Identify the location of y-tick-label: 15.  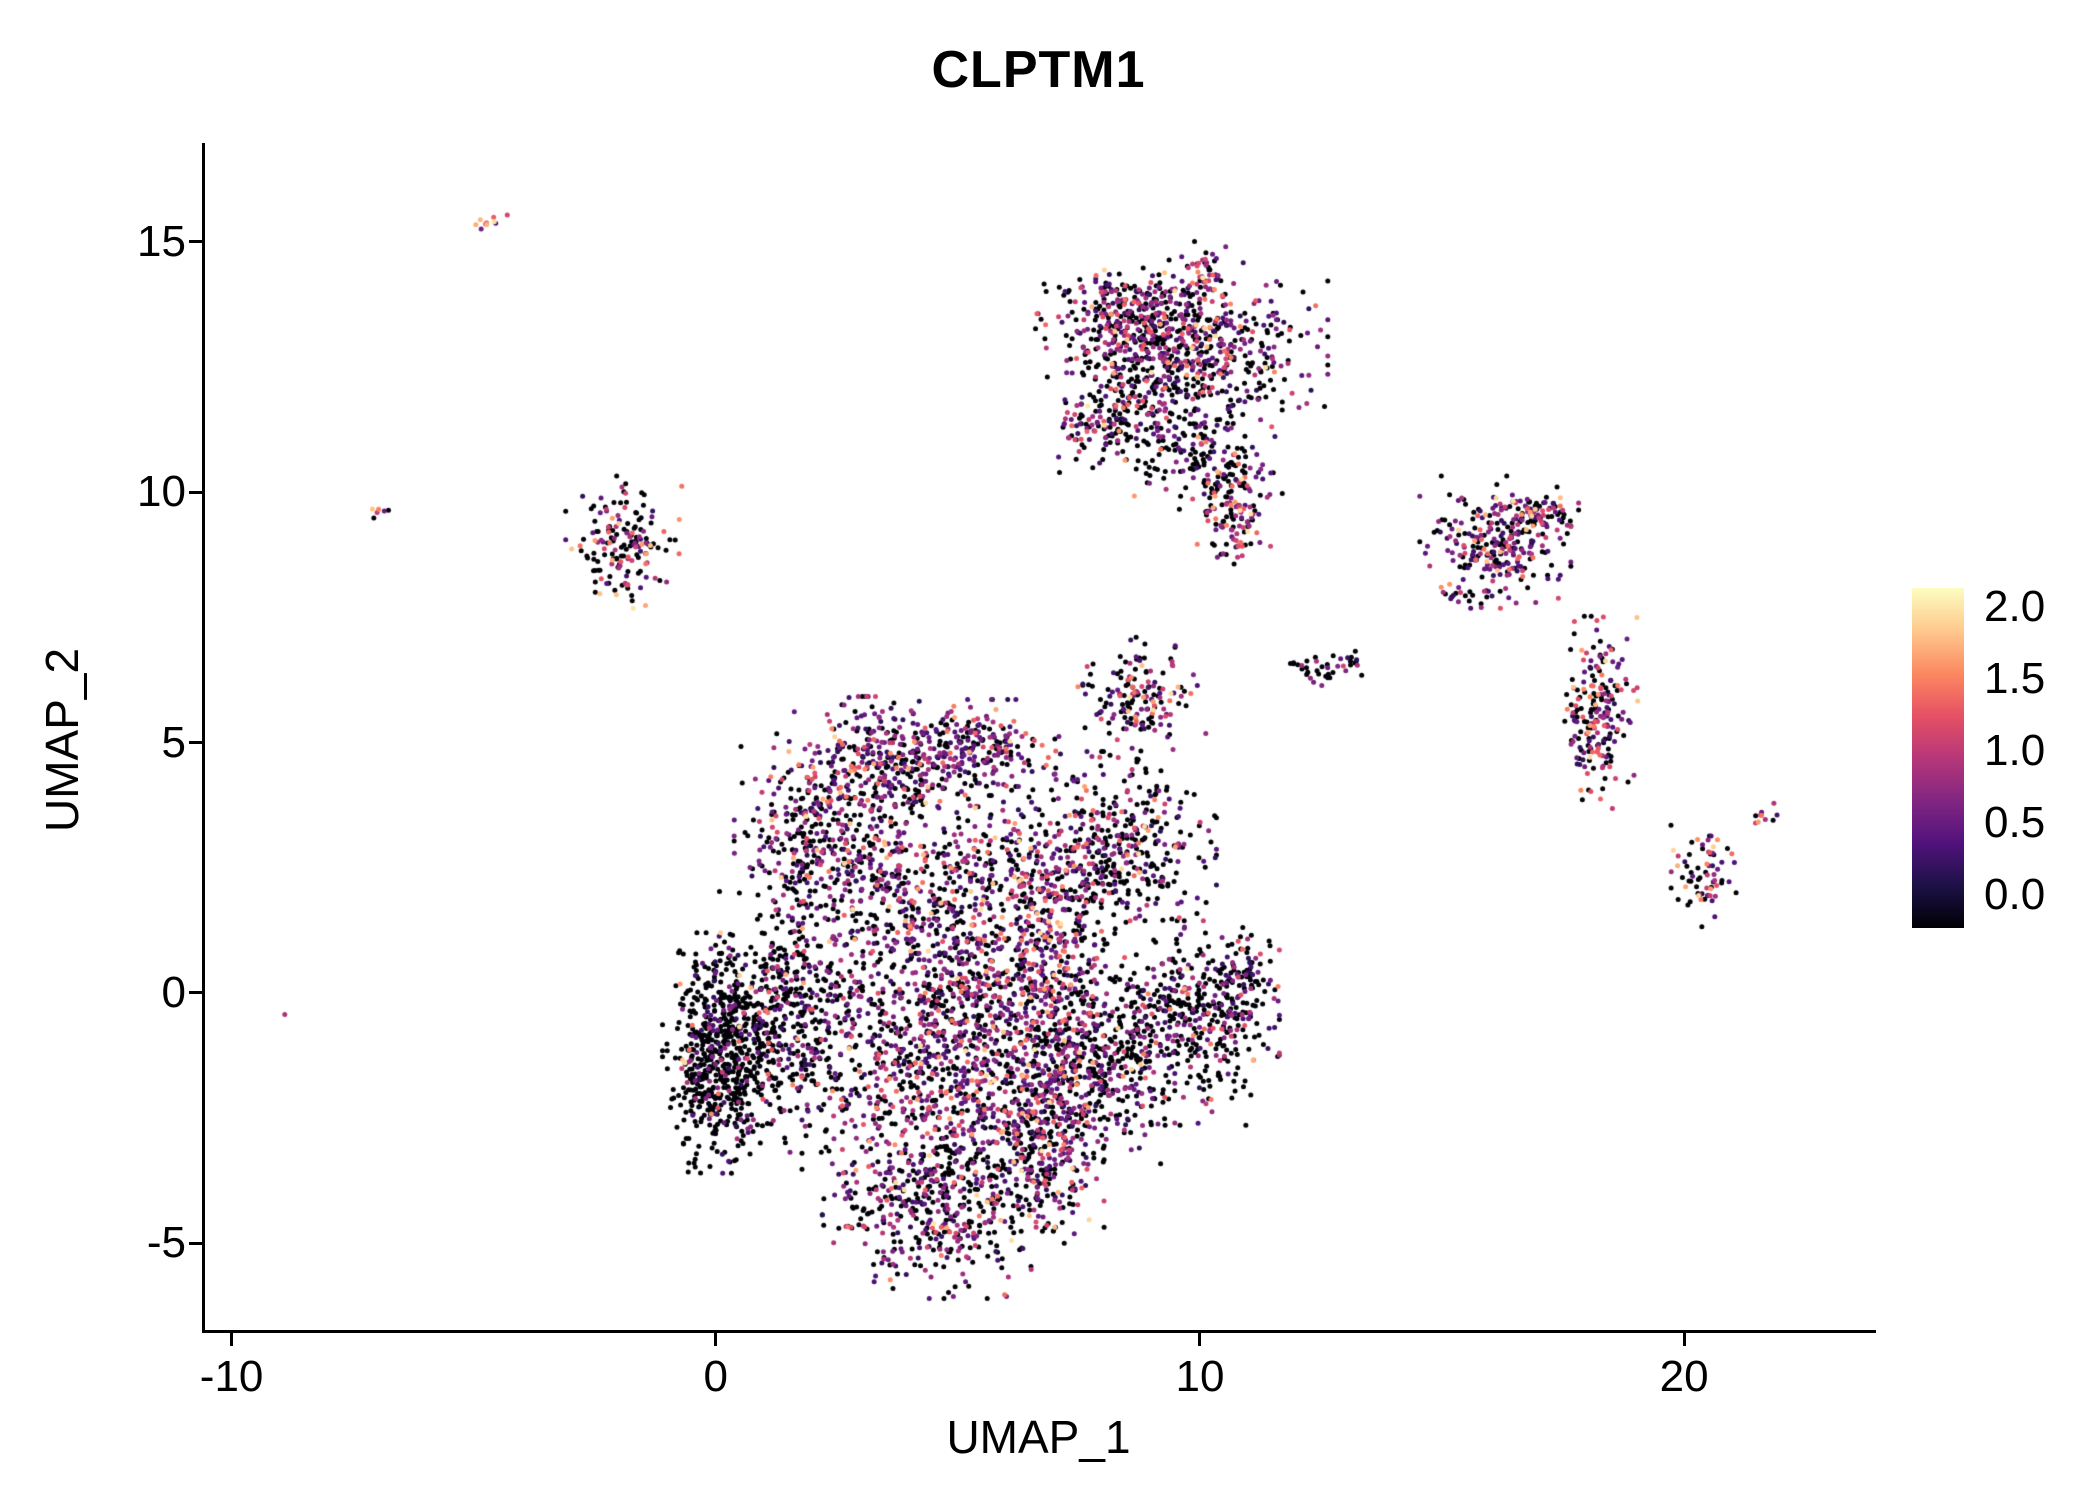
(161, 241).